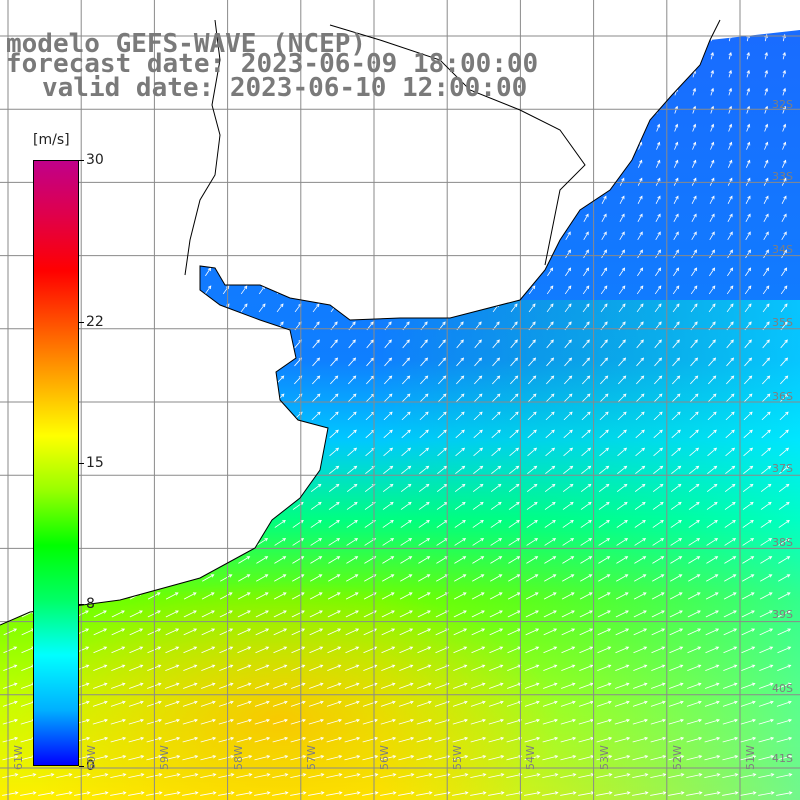  I want to click on lon-label: 52W, so click(677, 757).